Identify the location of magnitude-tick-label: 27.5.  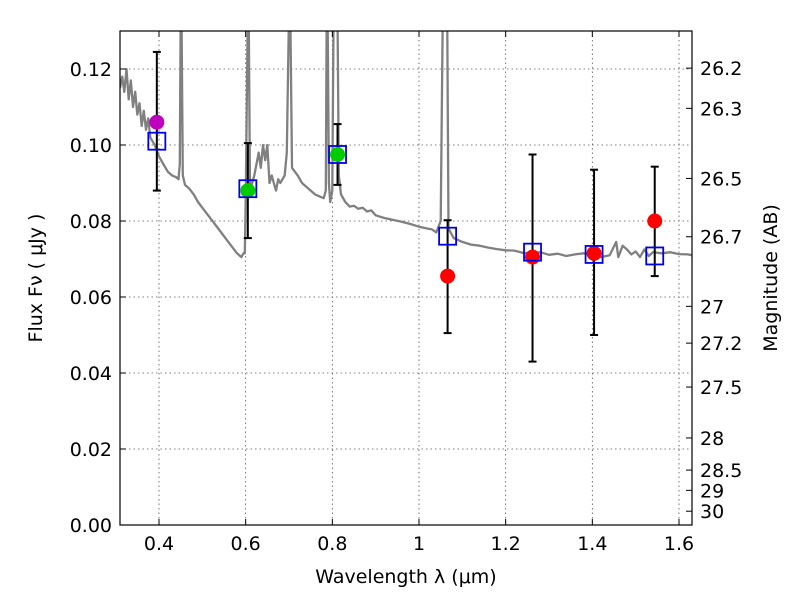
(721, 388).